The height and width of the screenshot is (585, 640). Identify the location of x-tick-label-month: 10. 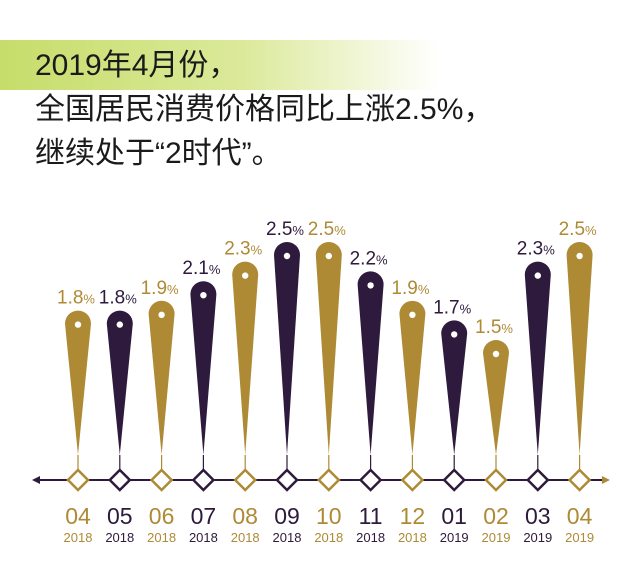
(329, 516).